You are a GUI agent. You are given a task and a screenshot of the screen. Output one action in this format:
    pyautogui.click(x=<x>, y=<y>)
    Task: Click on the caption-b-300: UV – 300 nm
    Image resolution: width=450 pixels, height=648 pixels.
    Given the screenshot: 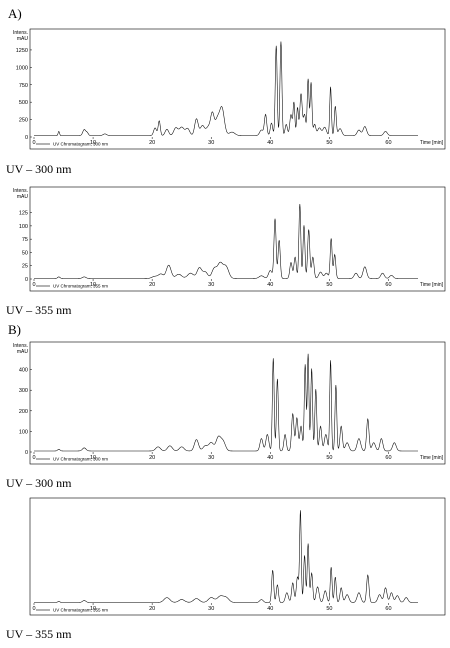 What is the action you would take?
    pyautogui.click(x=39, y=483)
    